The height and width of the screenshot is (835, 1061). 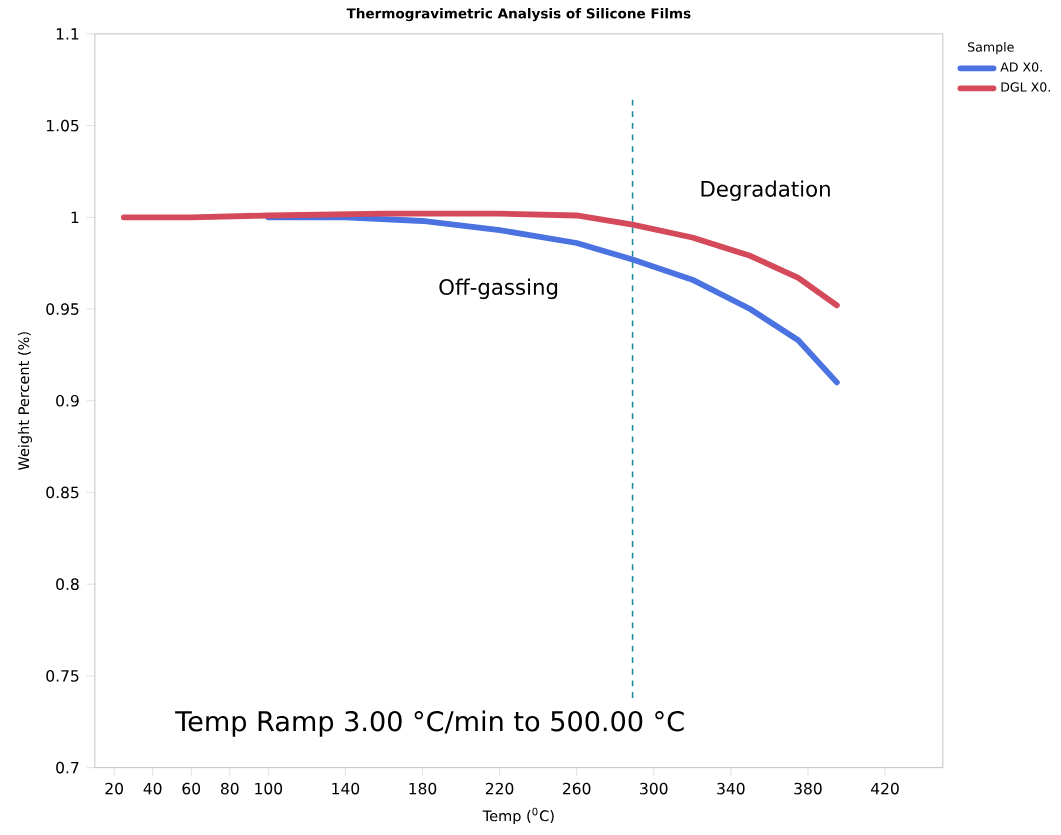 What do you see at coordinates (152, 788) in the screenshot?
I see `x-tick-label: 40` at bounding box center [152, 788].